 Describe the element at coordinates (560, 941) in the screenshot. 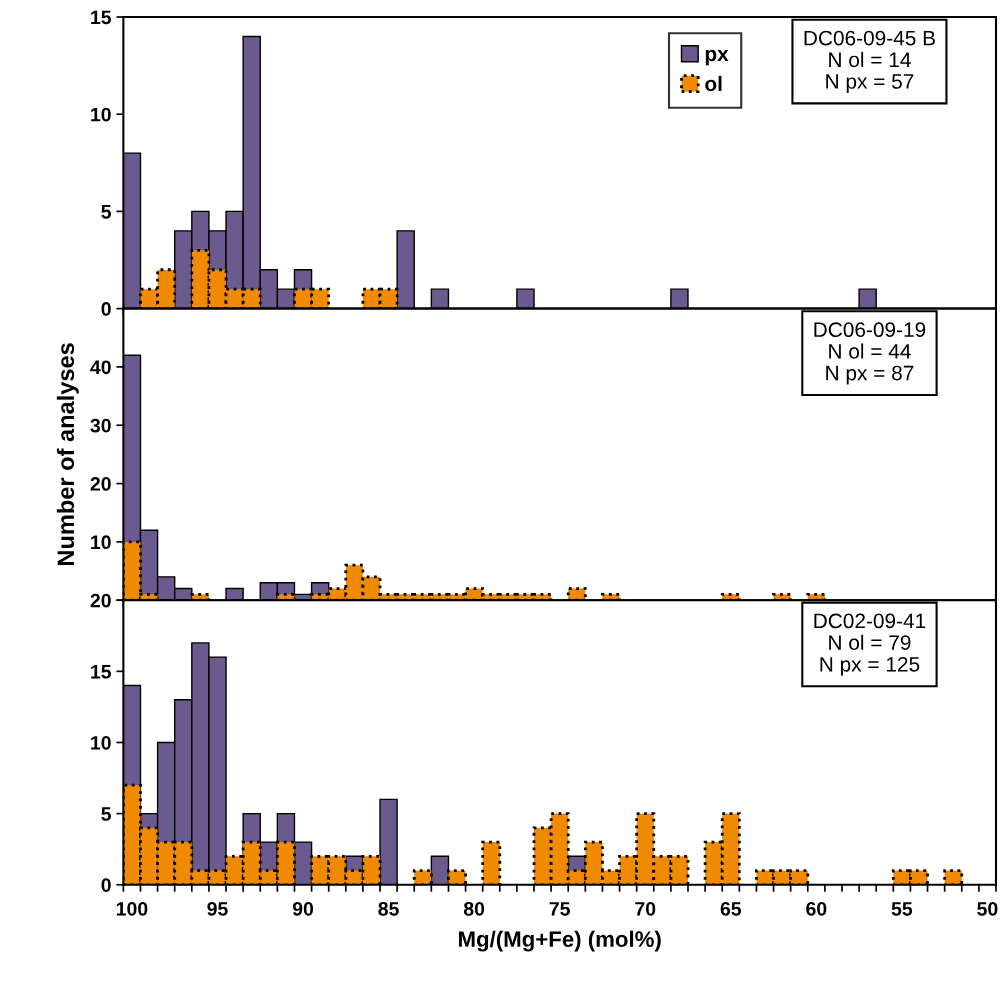

I see `x-axis-title: Mg/(Mg+Fe) (mol%)` at that location.